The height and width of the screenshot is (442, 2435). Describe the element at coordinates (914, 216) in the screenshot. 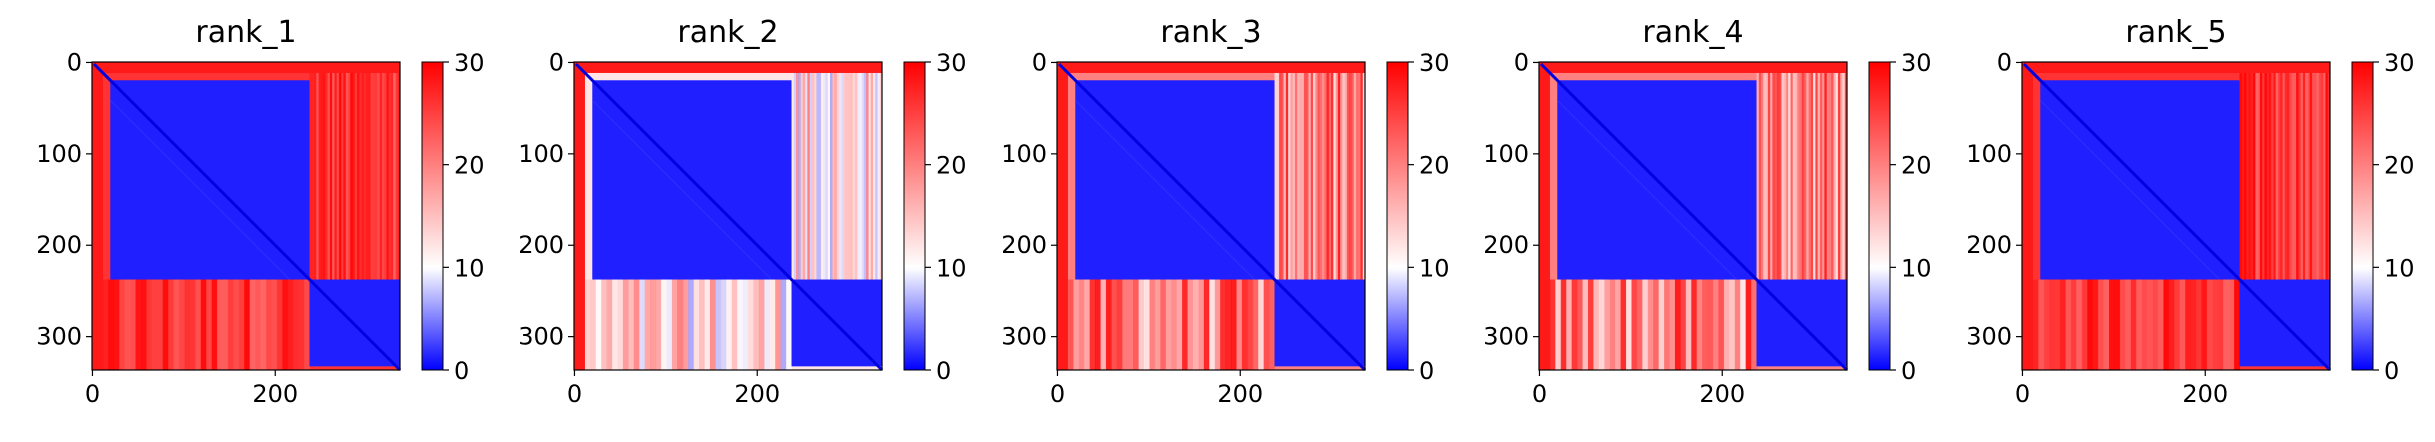

I see `colorbar` at that location.